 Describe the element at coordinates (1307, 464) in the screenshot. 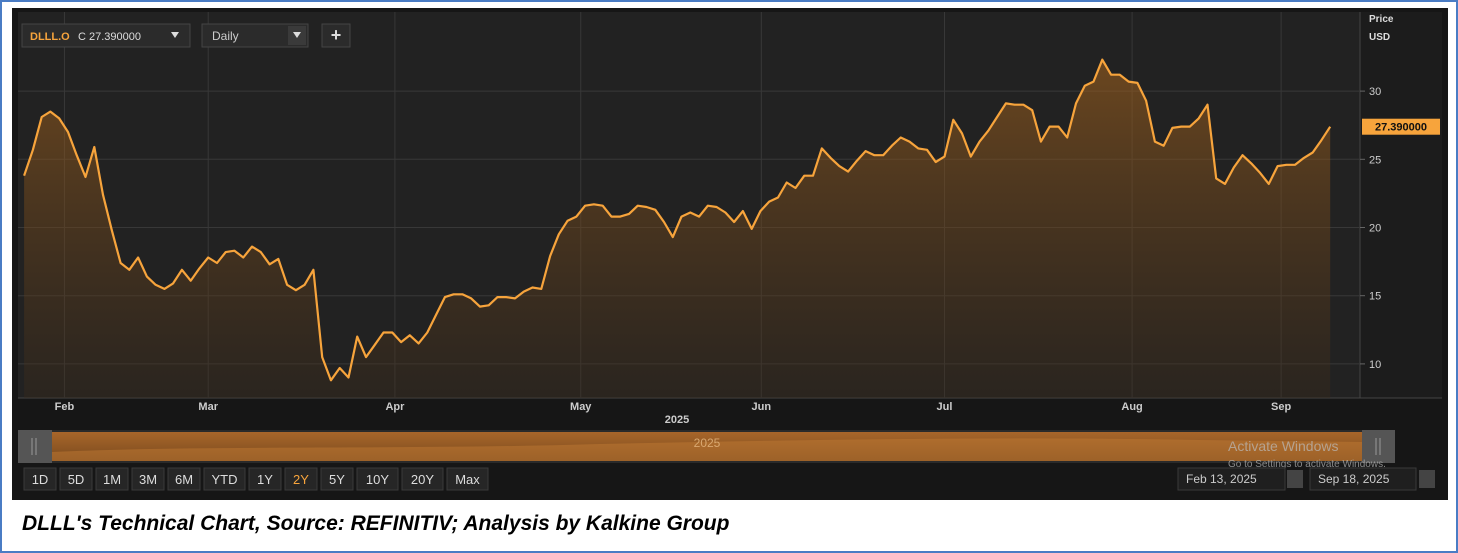

I see `watermark-text: Go to Settings to activate Windows.` at that location.